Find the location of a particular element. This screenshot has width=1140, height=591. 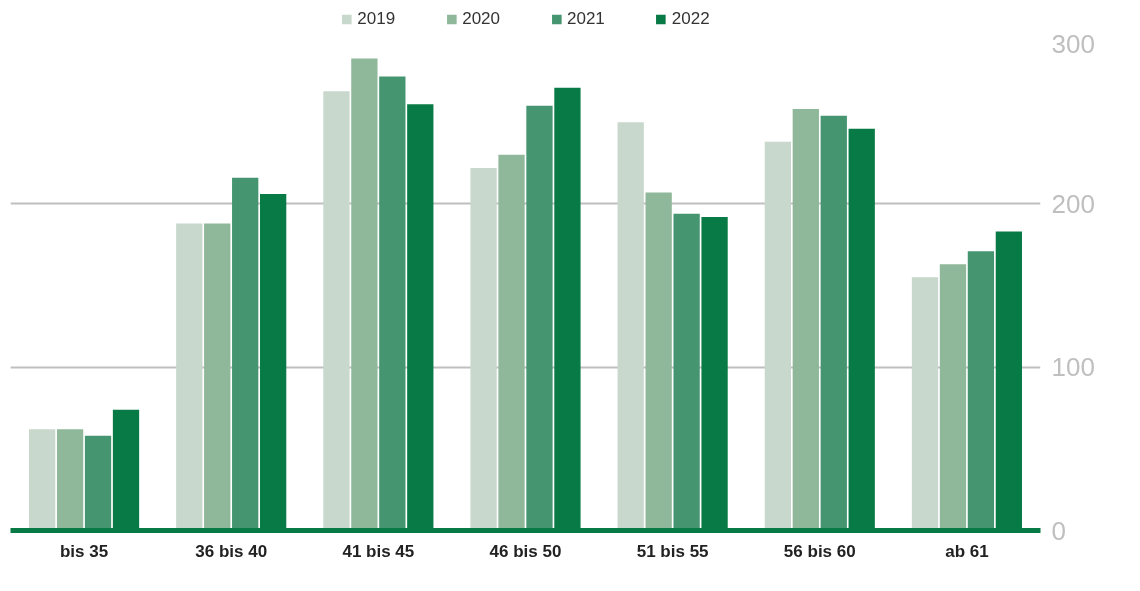

legend-label: 2019 is located at coordinates (376, 19).